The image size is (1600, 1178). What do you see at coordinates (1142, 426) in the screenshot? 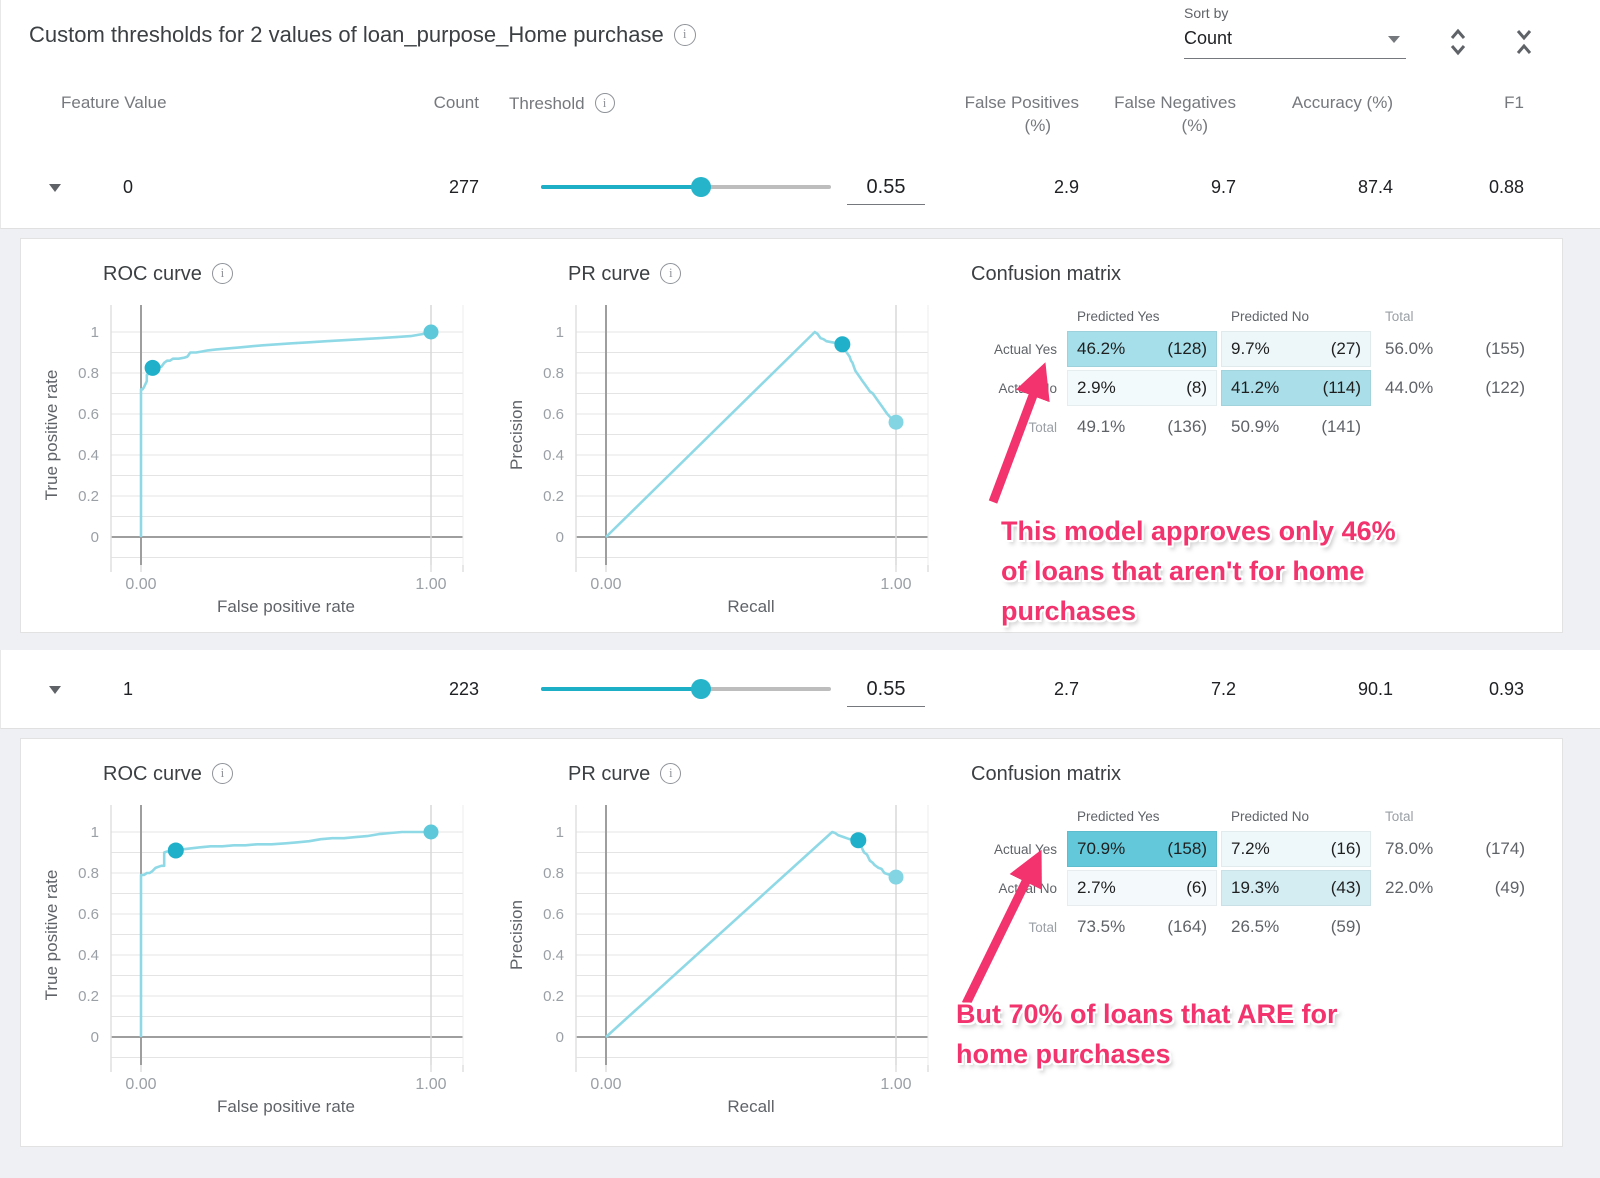
I see `cm-total-predicted-yes: 49.1% (136)` at bounding box center [1142, 426].